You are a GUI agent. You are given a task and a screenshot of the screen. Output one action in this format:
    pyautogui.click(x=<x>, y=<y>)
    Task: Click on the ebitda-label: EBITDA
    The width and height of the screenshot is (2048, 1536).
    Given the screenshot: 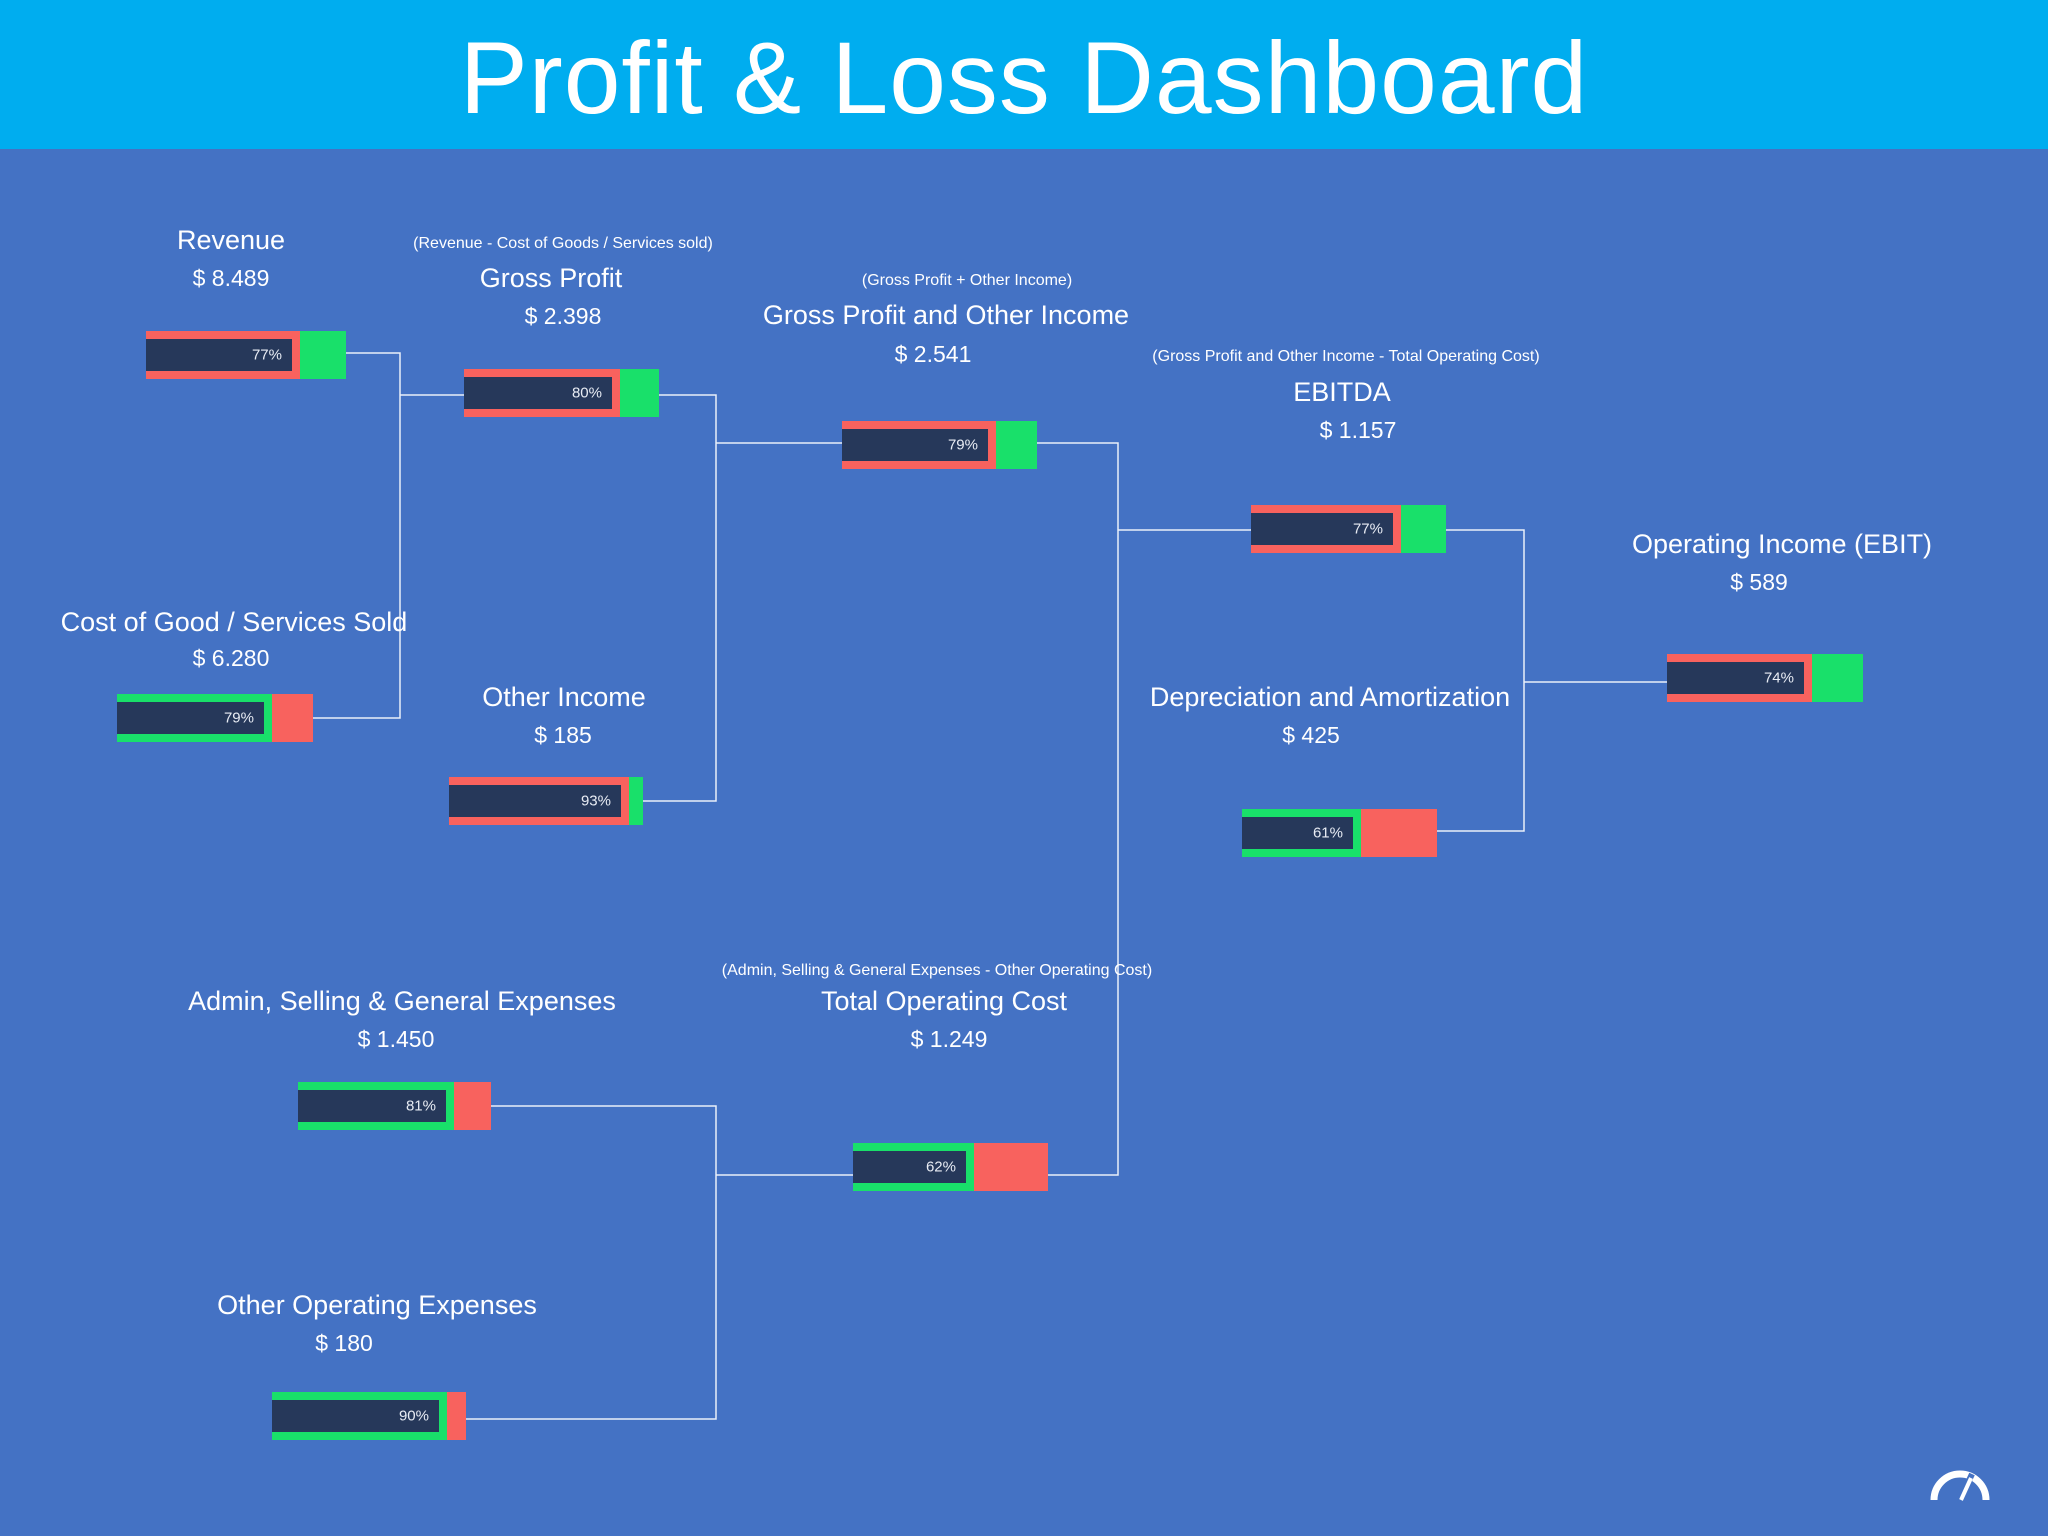 What is the action you would take?
    pyautogui.click(x=1342, y=392)
    